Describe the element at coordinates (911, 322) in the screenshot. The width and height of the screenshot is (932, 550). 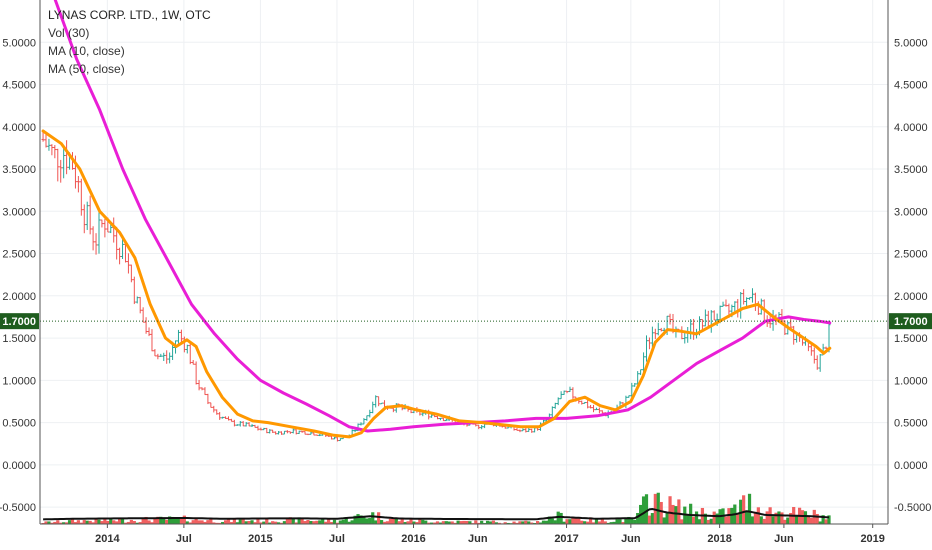
I see `last-price-label-right: 1.7000` at that location.